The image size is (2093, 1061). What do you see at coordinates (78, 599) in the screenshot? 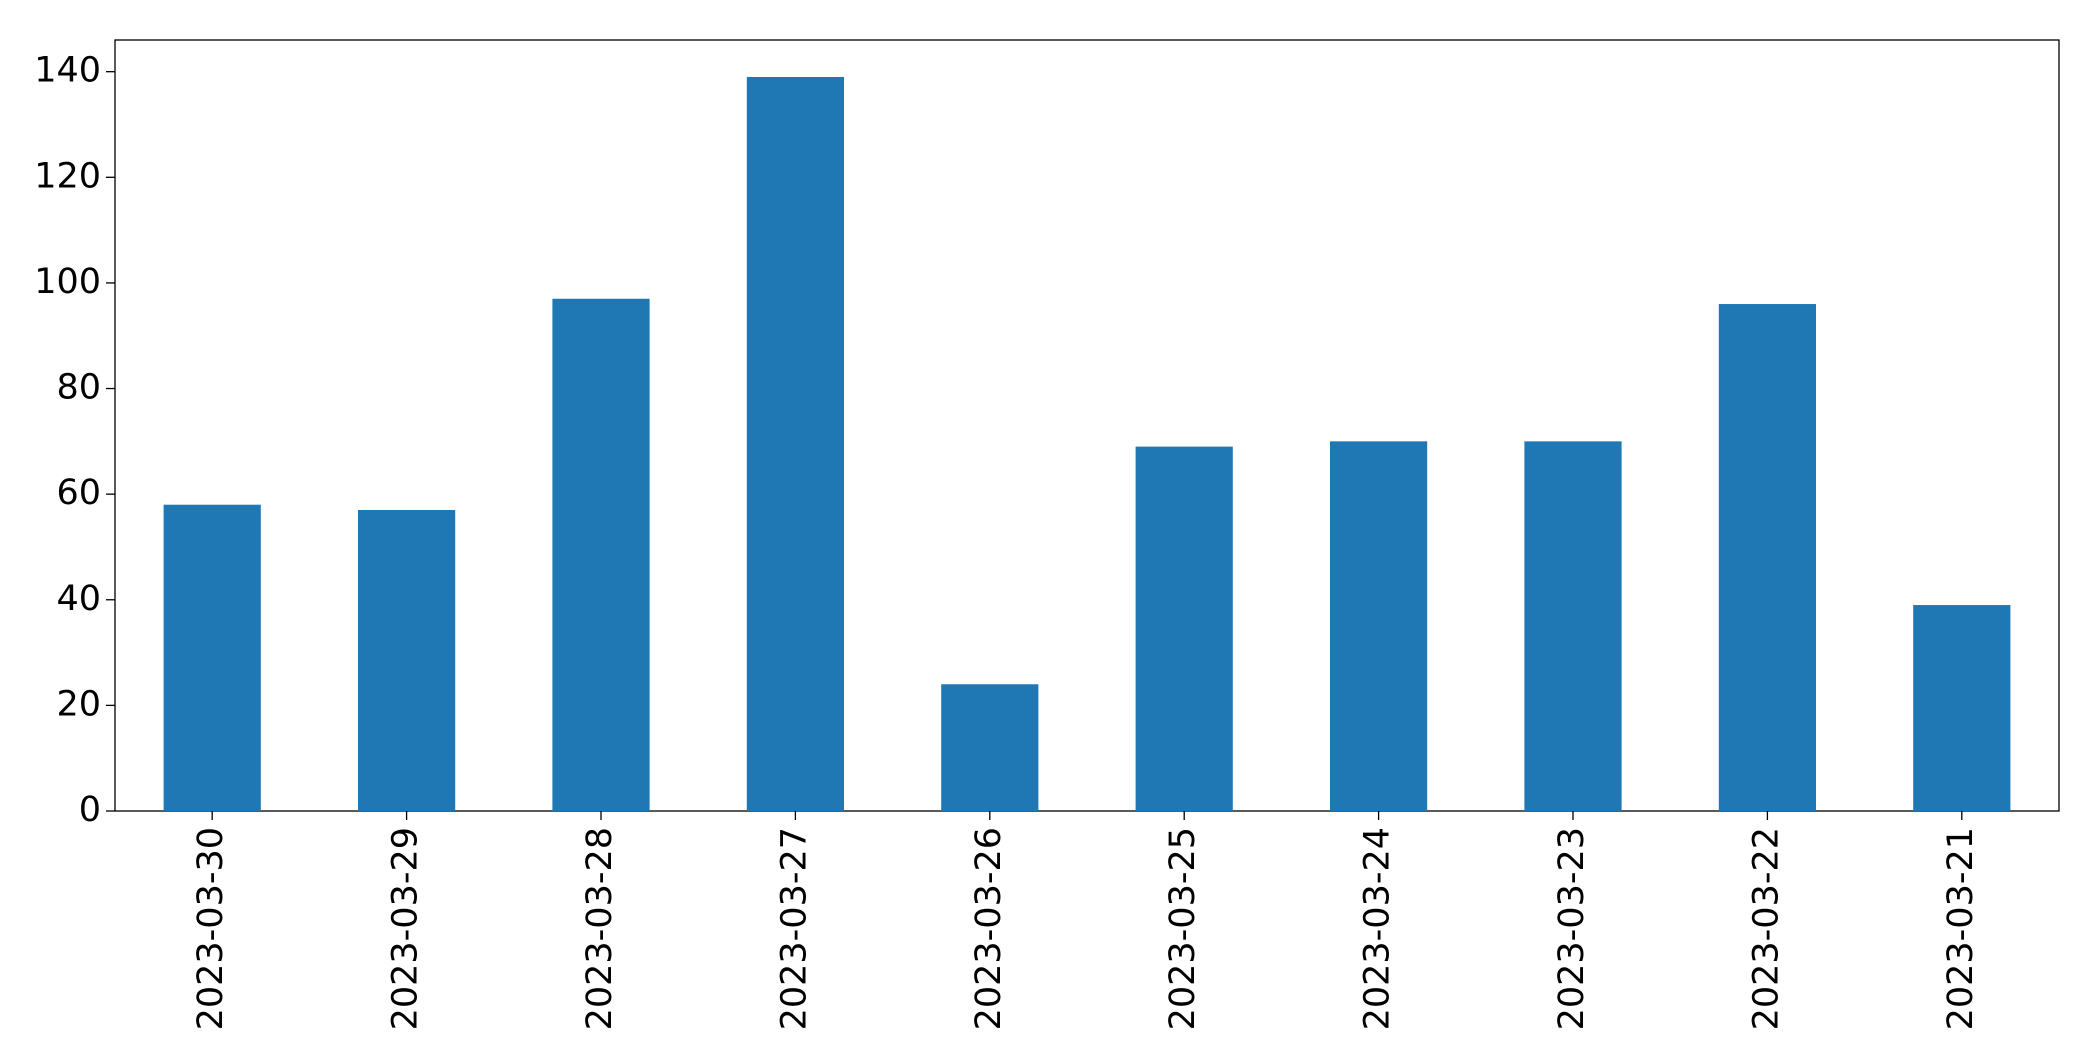
I see `y-tick-label: 40` at bounding box center [78, 599].